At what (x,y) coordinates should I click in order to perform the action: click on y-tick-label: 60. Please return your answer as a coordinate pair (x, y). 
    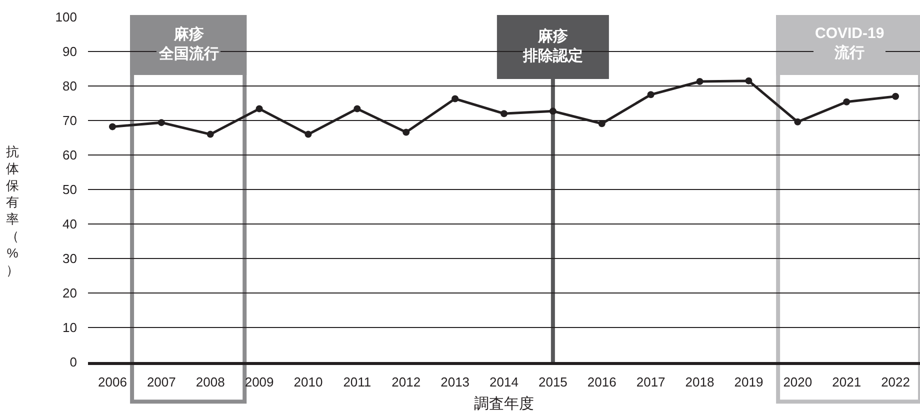
    Looking at the image, I should click on (69, 155).